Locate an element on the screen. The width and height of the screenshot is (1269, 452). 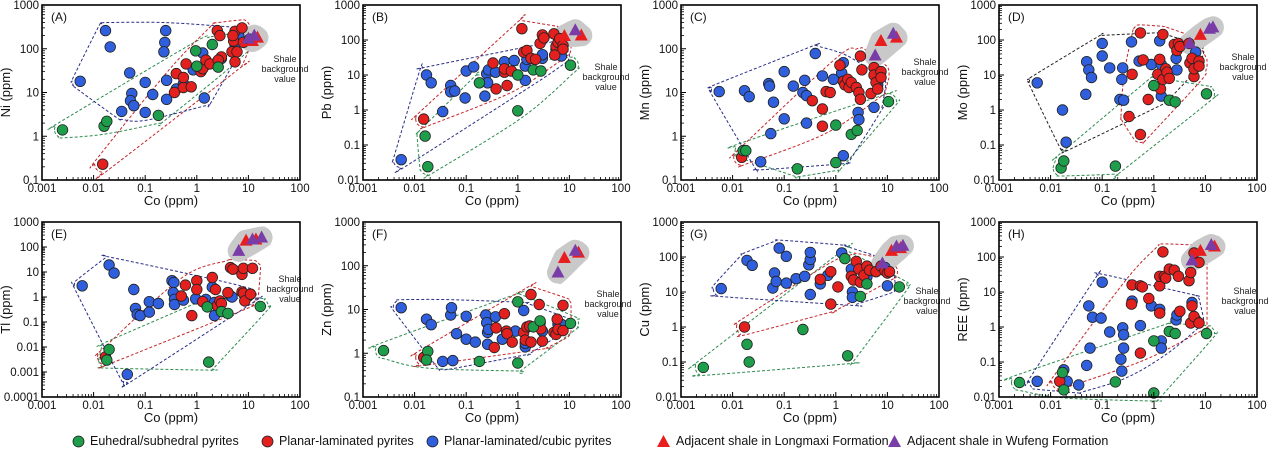
envelope-planar is located at coordinates (809, 107).